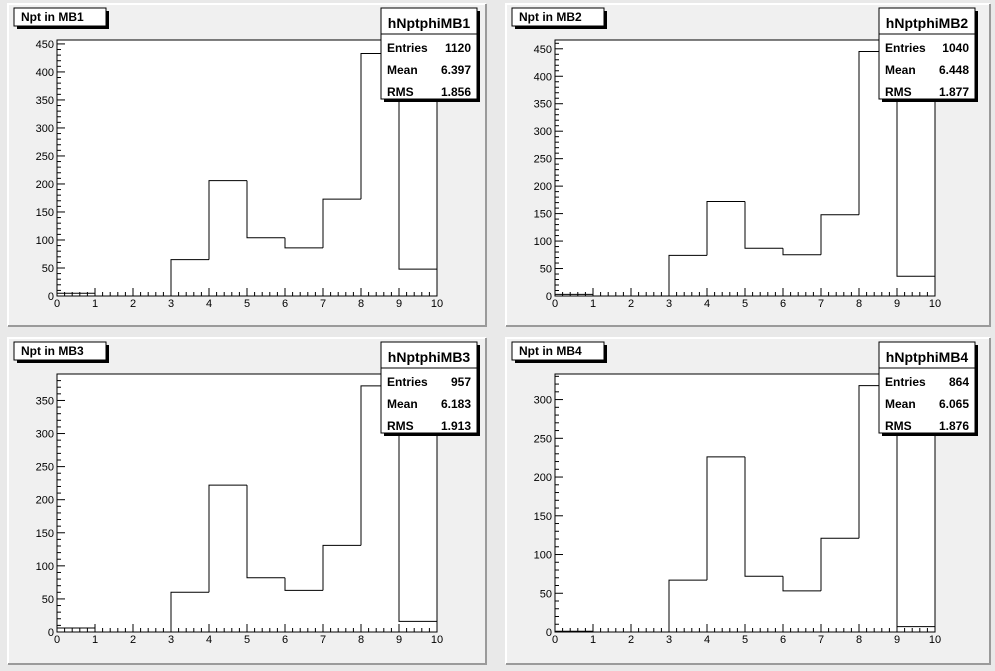 Image resolution: width=995 pixels, height=671 pixels. What do you see at coordinates (955, 48) in the screenshot?
I see `stats-value-entries: 1040` at bounding box center [955, 48].